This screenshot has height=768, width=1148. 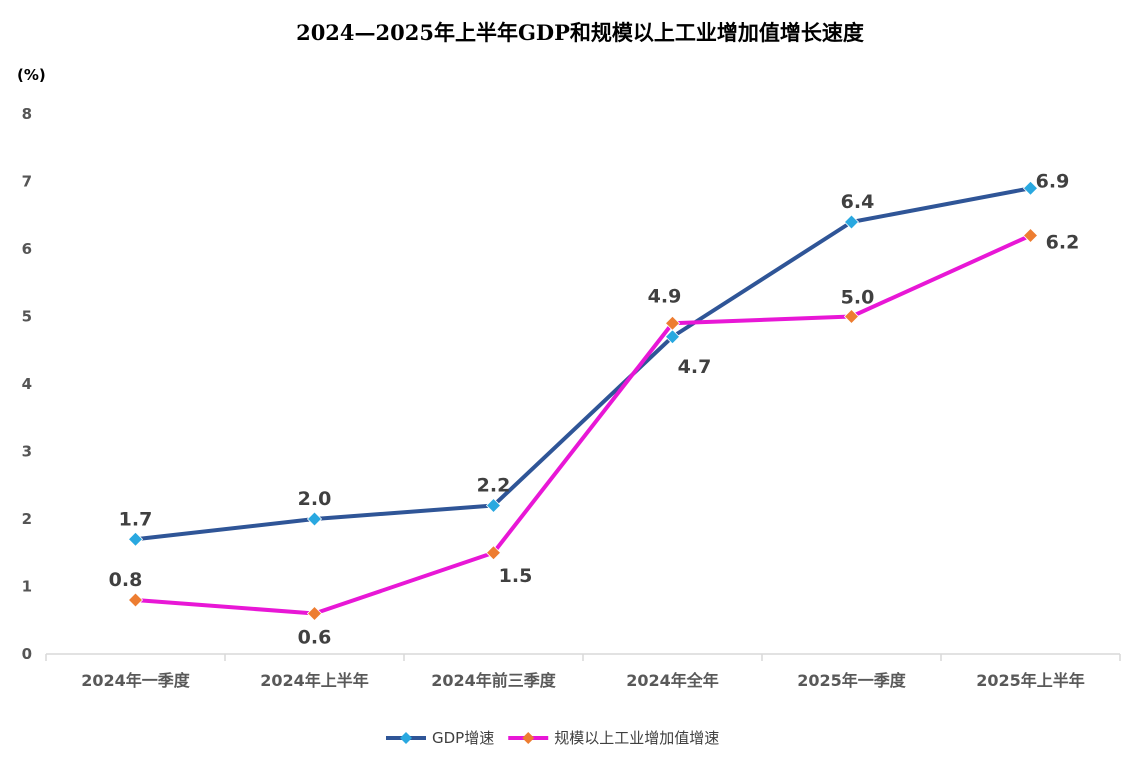 I want to click on y-tick-label: 6, so click(x=27, y=249).